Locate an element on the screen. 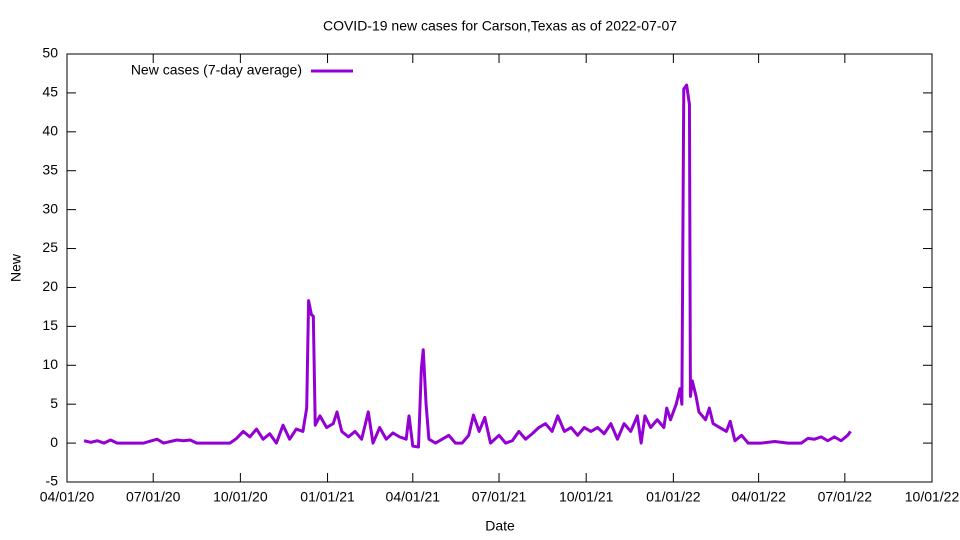  x-tick-label: 10/01/21 is located at coordinates (586, 497).